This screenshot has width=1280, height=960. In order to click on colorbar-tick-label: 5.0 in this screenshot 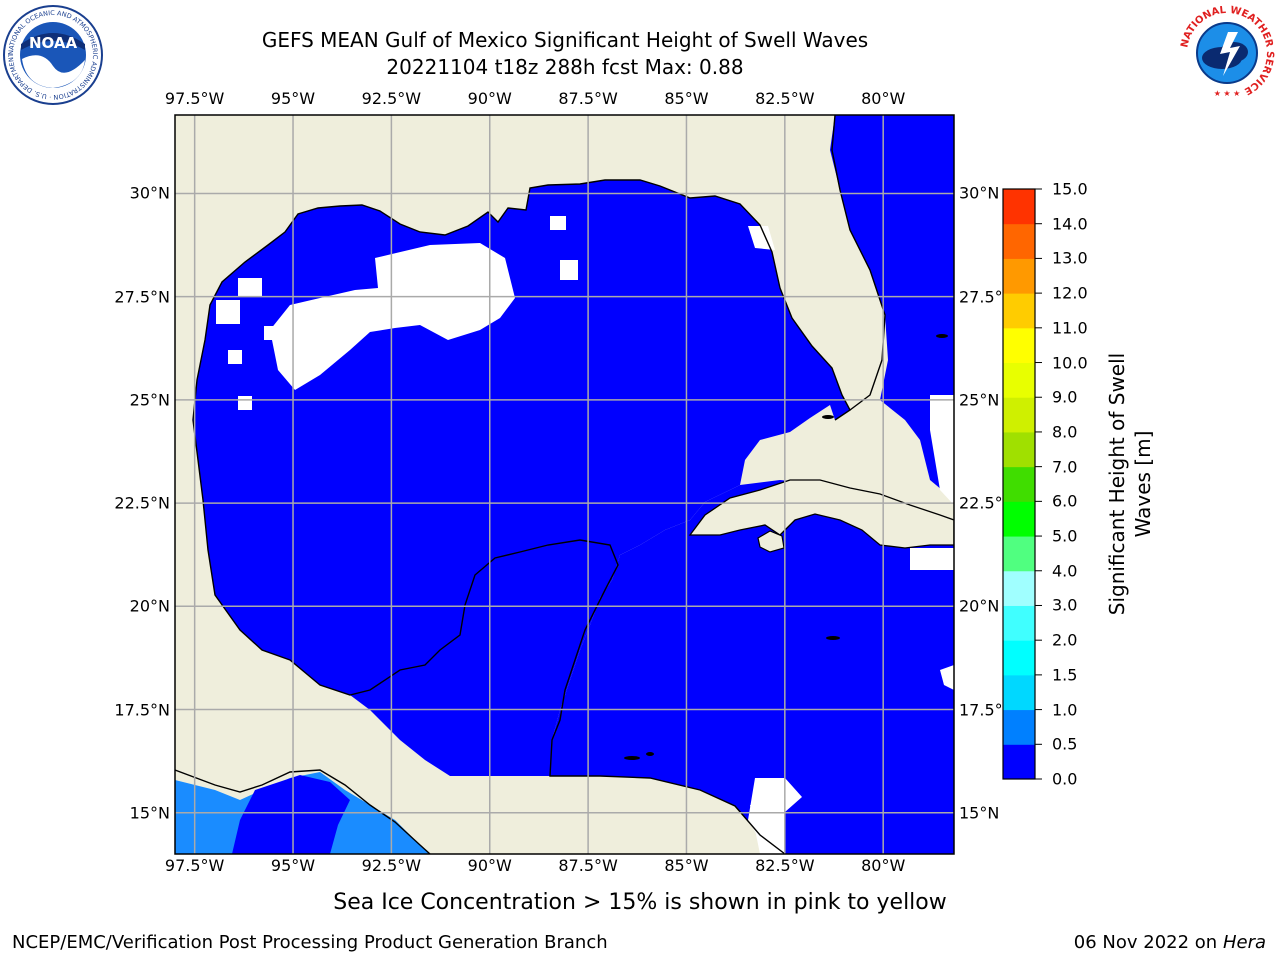, I will do `click(1065, 536)`.